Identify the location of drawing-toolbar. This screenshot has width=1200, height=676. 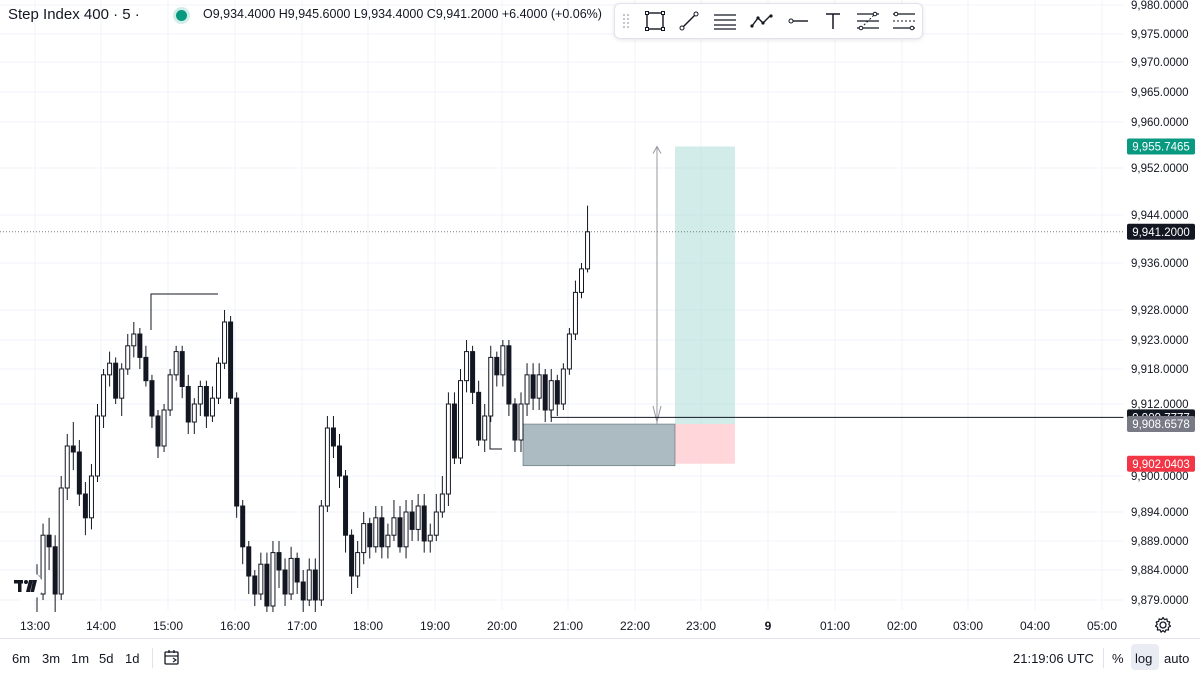
(768, 21).